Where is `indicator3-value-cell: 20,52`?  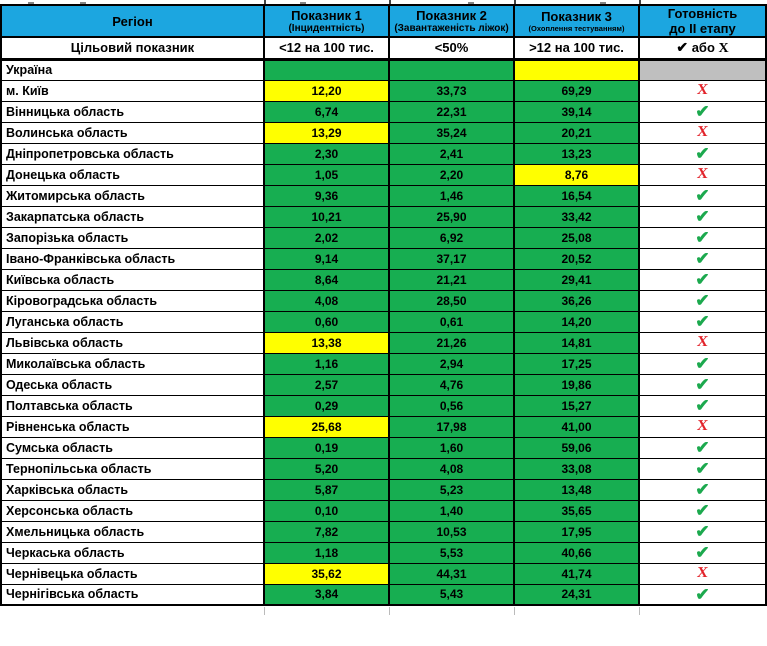 indicator3-value-cell: 20,52 is located at coordinates (576, 259).